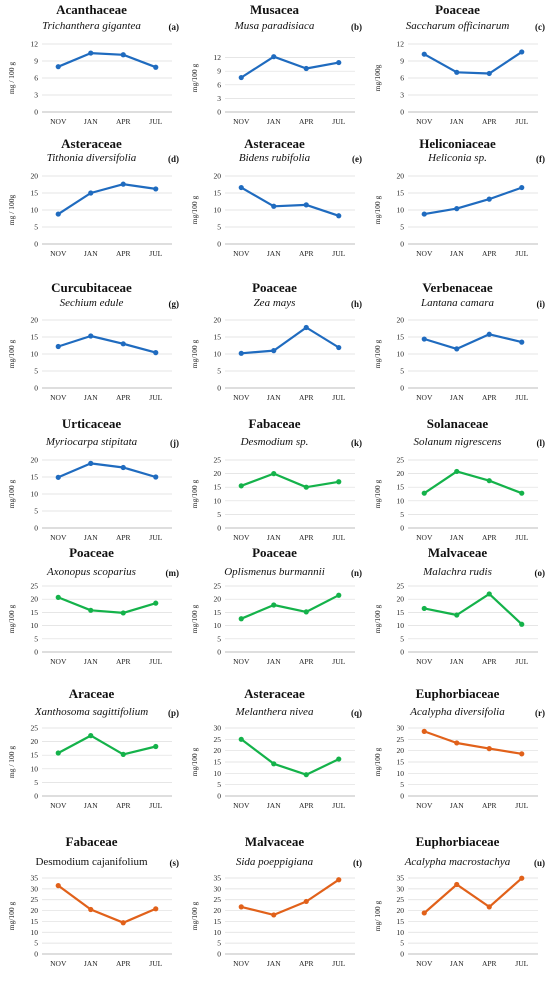 The image size is (550, 985). What do you see at coordinates (218, 878) in the screenshot?
I see `y-tick-label: 35` at bounding box center [218, 878].